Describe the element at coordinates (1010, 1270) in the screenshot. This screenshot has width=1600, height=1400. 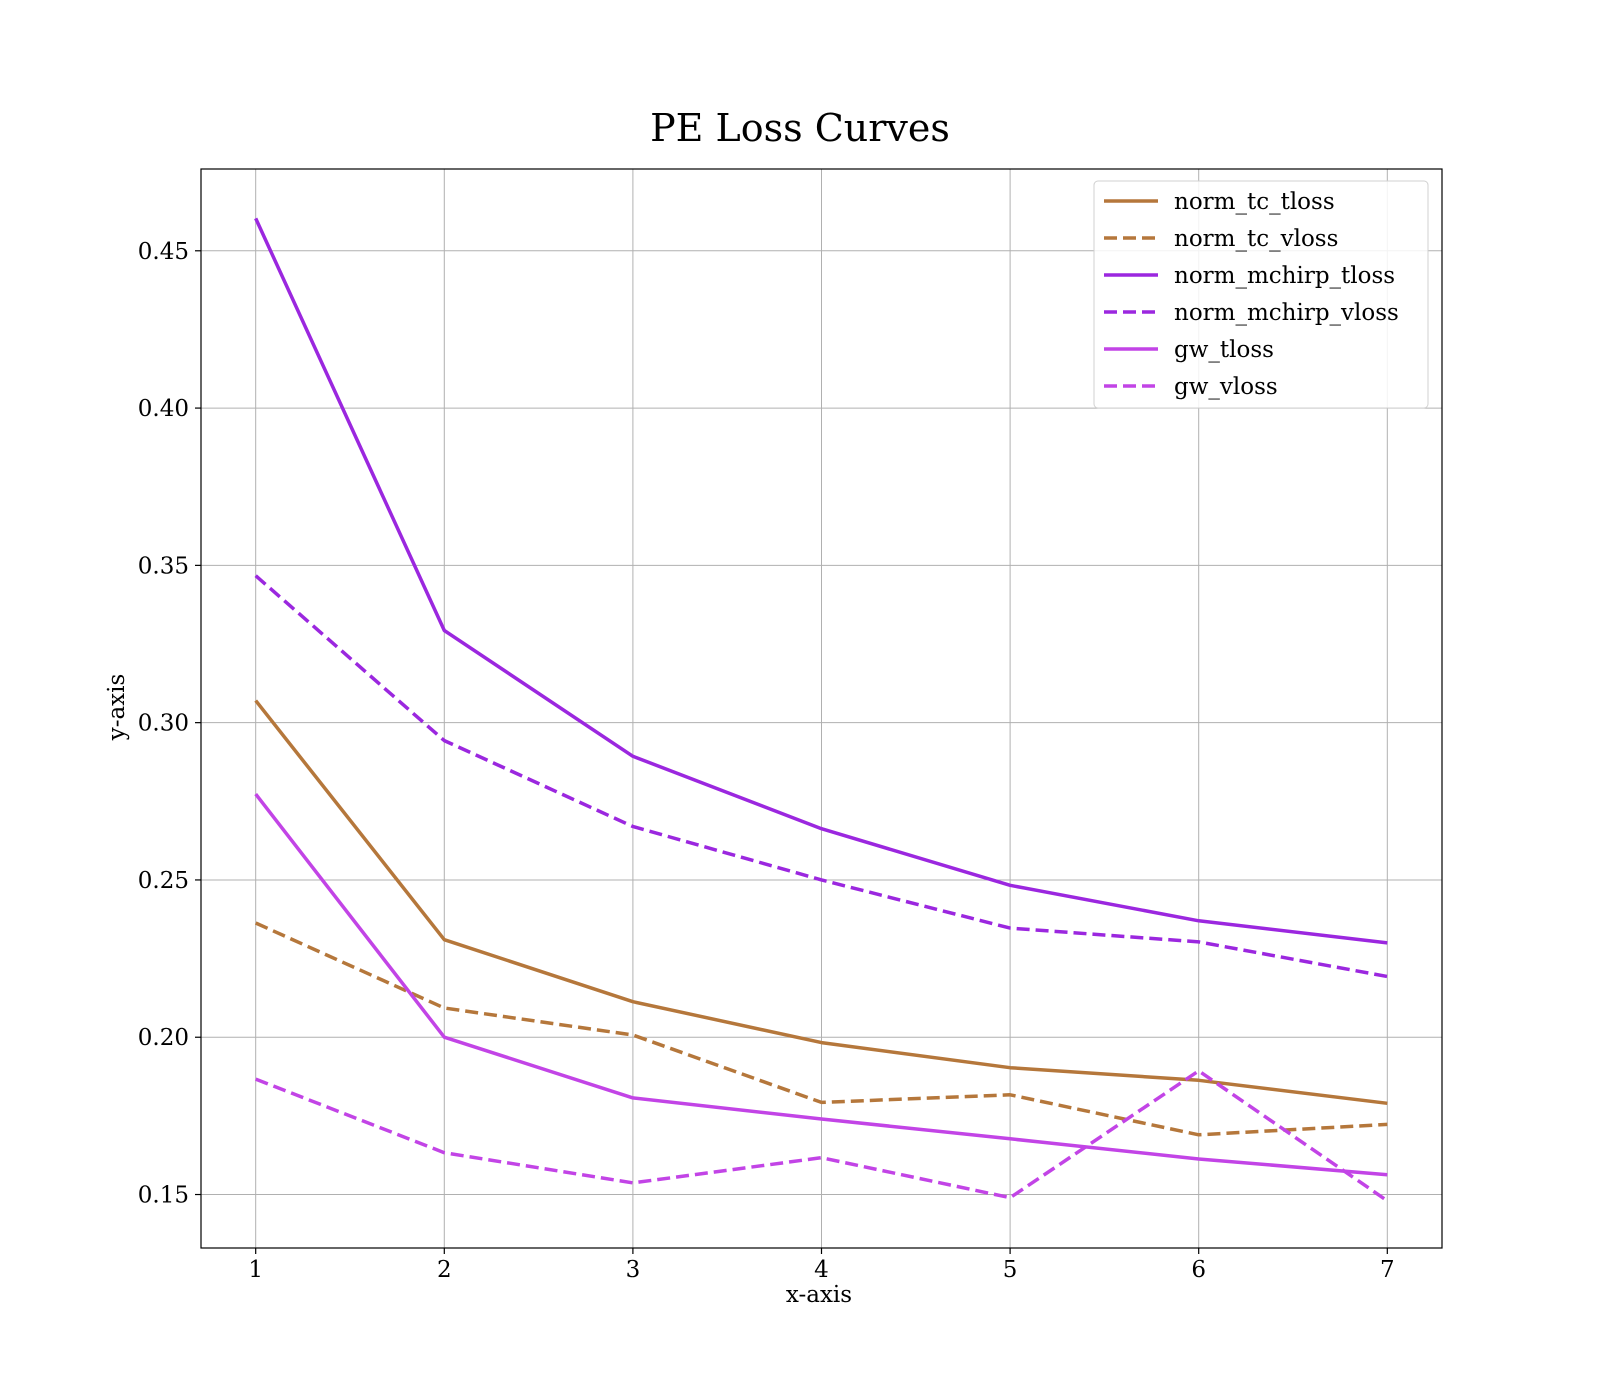
I see `x-tick-label: 5` at that location.